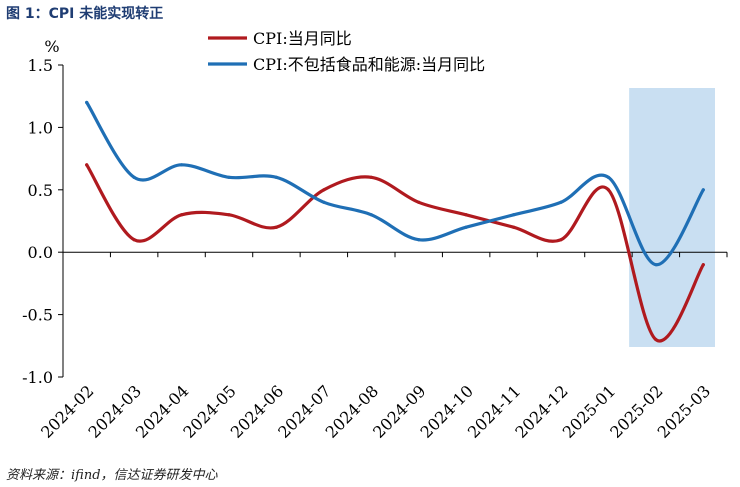  I want to click on legend-label-2: CPI:不包括食品和能源:当月同比, so click(369, 64).